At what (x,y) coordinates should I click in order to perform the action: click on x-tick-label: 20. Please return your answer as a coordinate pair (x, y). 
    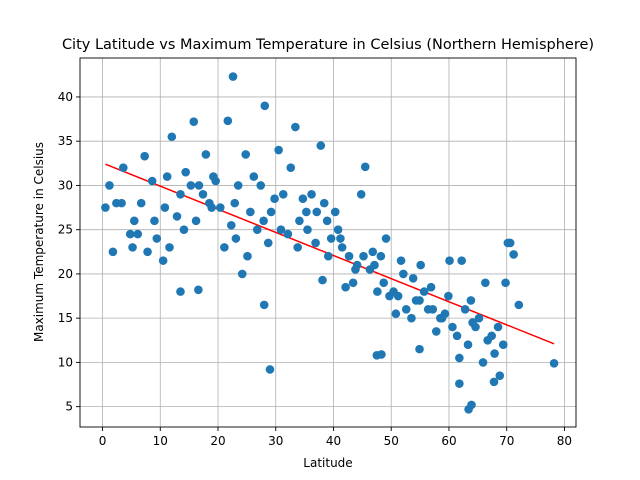
    Looking at the image, I should click on (217, 441).